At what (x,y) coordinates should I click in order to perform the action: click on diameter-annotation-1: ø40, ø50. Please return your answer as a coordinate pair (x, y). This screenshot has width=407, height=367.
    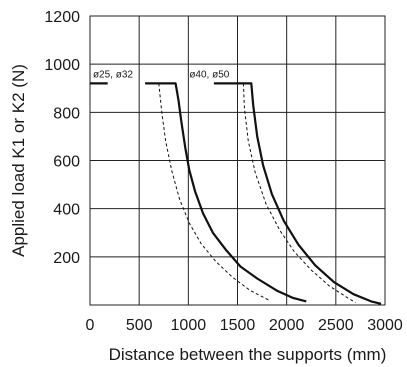
    Looking at the image, I should click on (209, 74).